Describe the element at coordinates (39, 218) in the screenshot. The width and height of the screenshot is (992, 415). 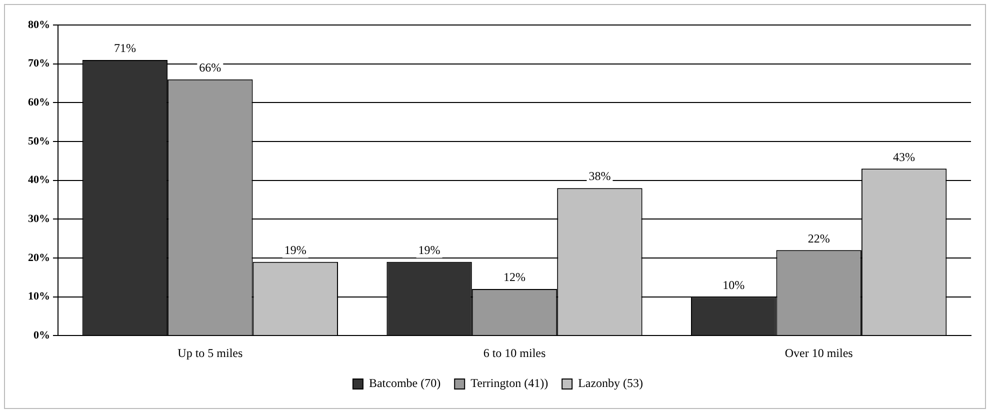
I see `y-tick-label: 30%` at that location.